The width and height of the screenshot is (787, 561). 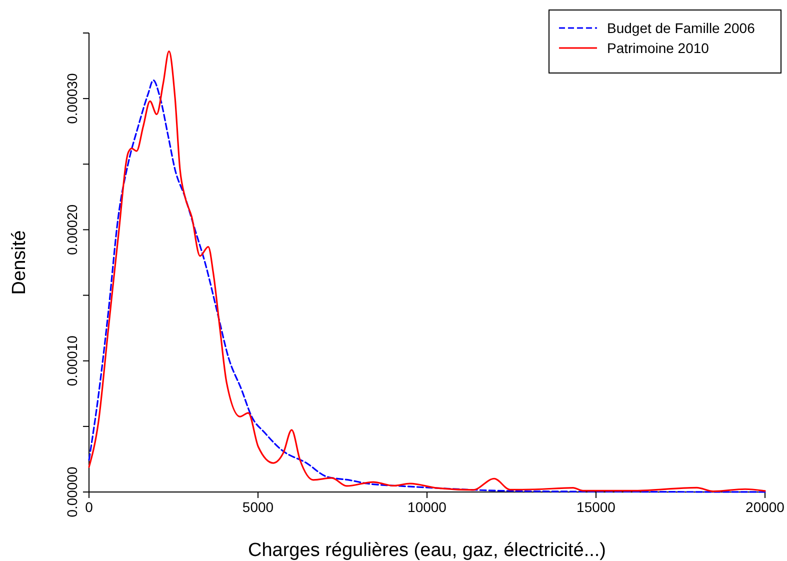 What do you see at coordinates (19, 262) in the screenshot?
I see `y-axis-title: Densité` at bounding box center [19, 262].